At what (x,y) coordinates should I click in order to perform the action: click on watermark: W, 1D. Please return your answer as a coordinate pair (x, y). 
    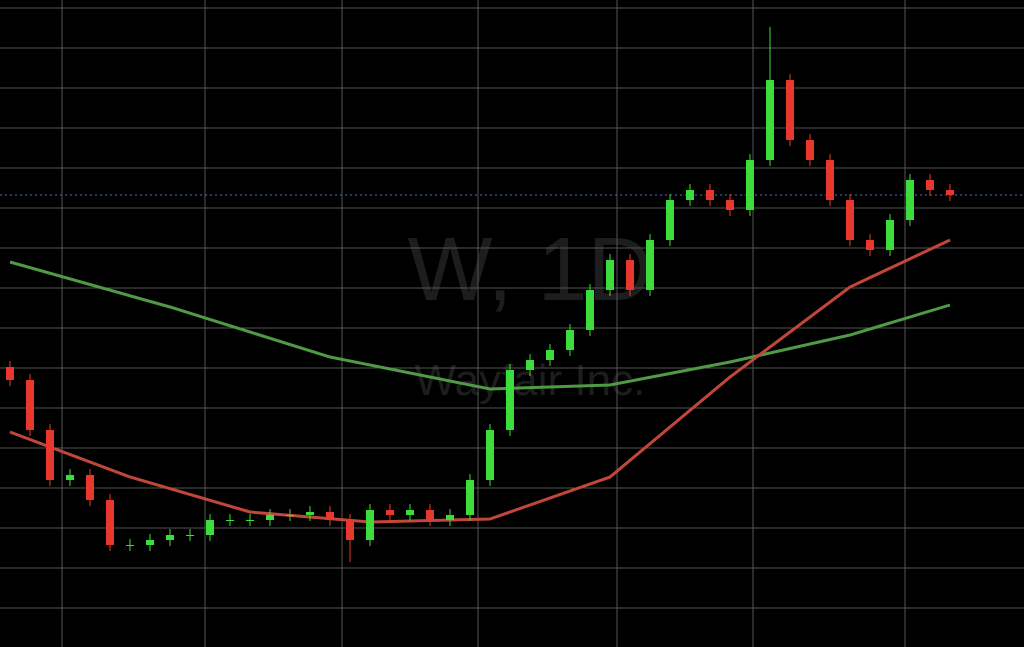
    Looking at the image, I should click on (529, 270).